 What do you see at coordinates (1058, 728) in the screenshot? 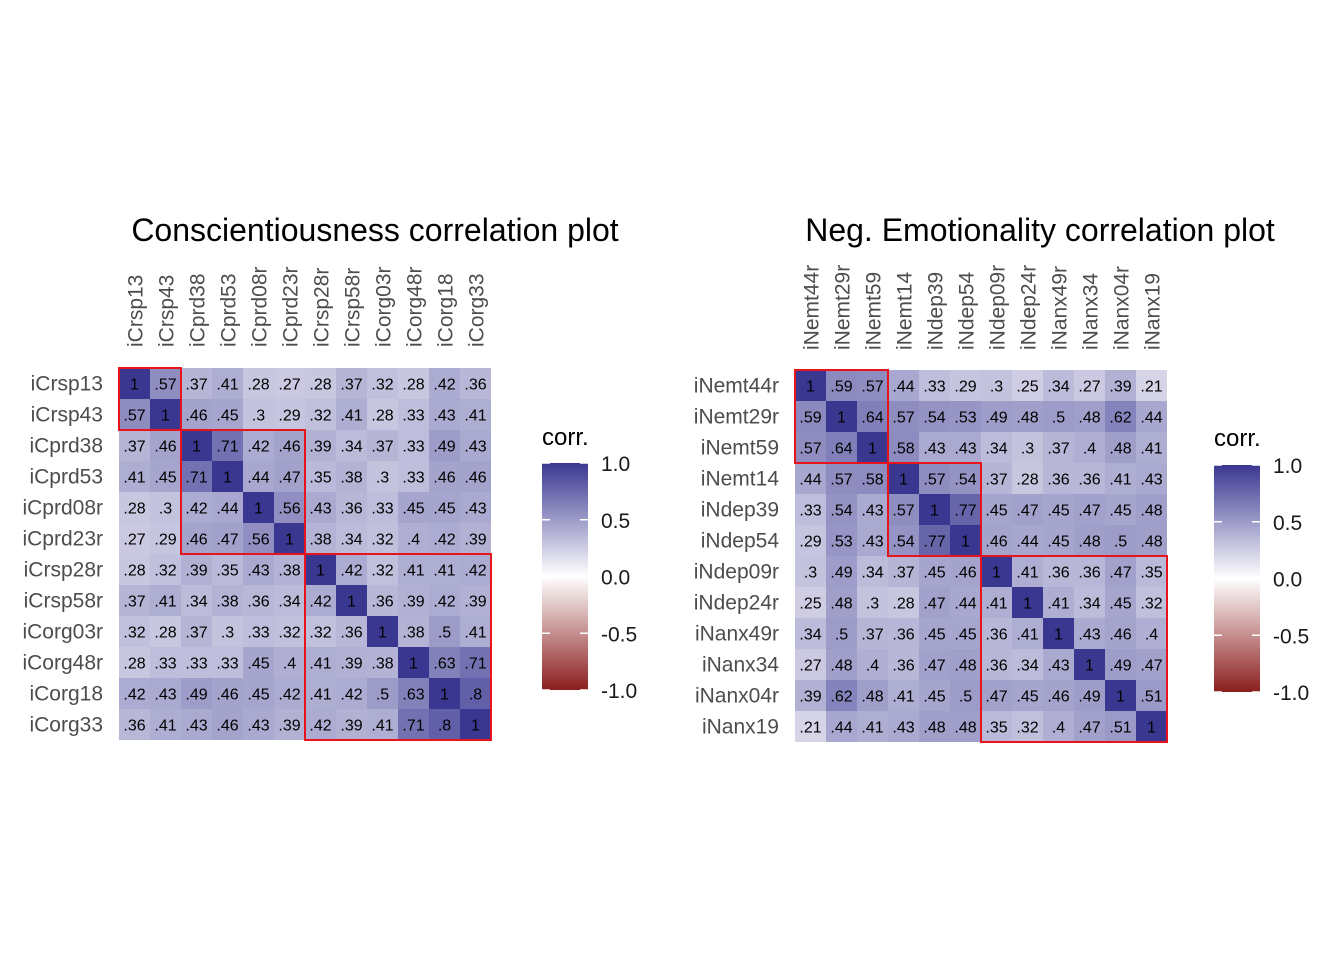
I see `cell-value-label: .4` at bounding box center [1058, 728].